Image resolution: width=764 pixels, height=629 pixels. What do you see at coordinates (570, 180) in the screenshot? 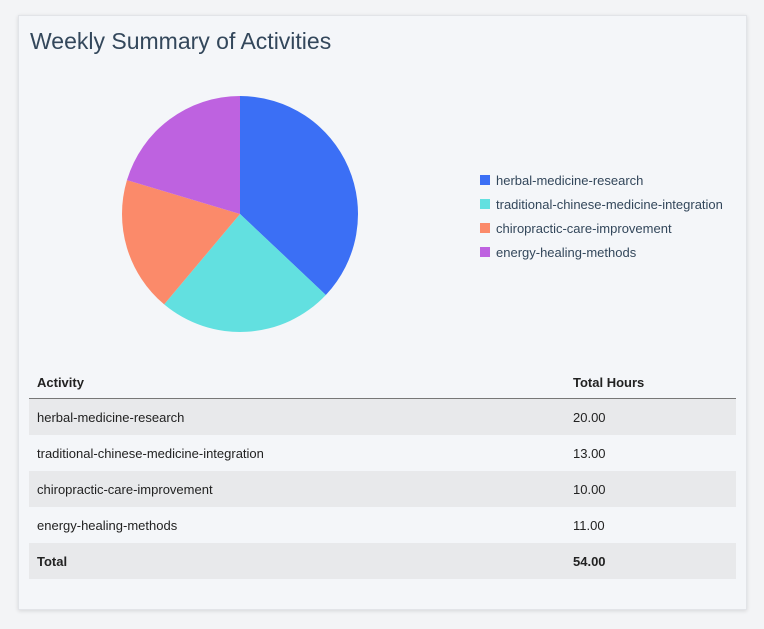
I see `legend-label: herbal-medicine-research` at bounding box center [570, 180].